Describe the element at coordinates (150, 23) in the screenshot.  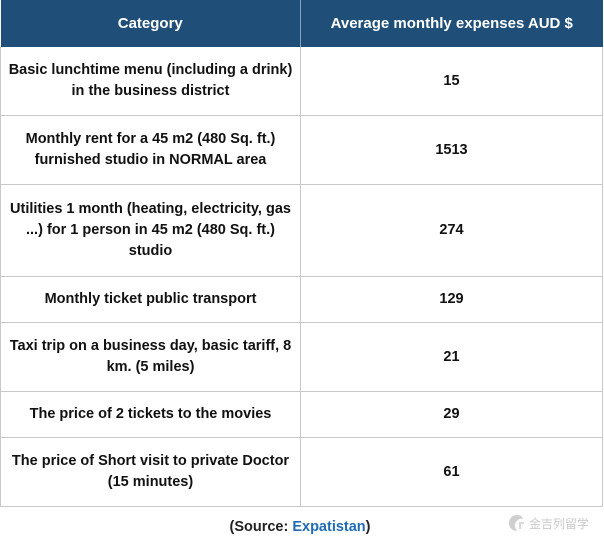
I see `header-category: Category` at that location.